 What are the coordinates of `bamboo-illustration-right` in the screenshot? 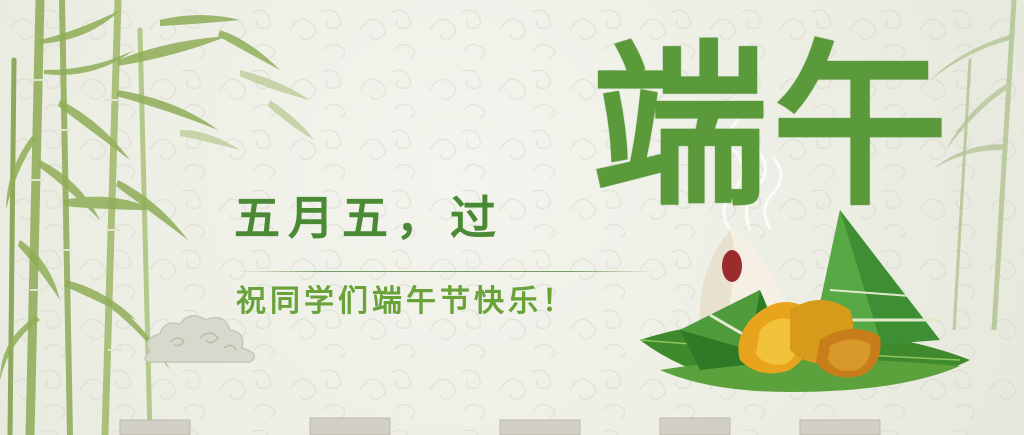 It's located at (973, 165).